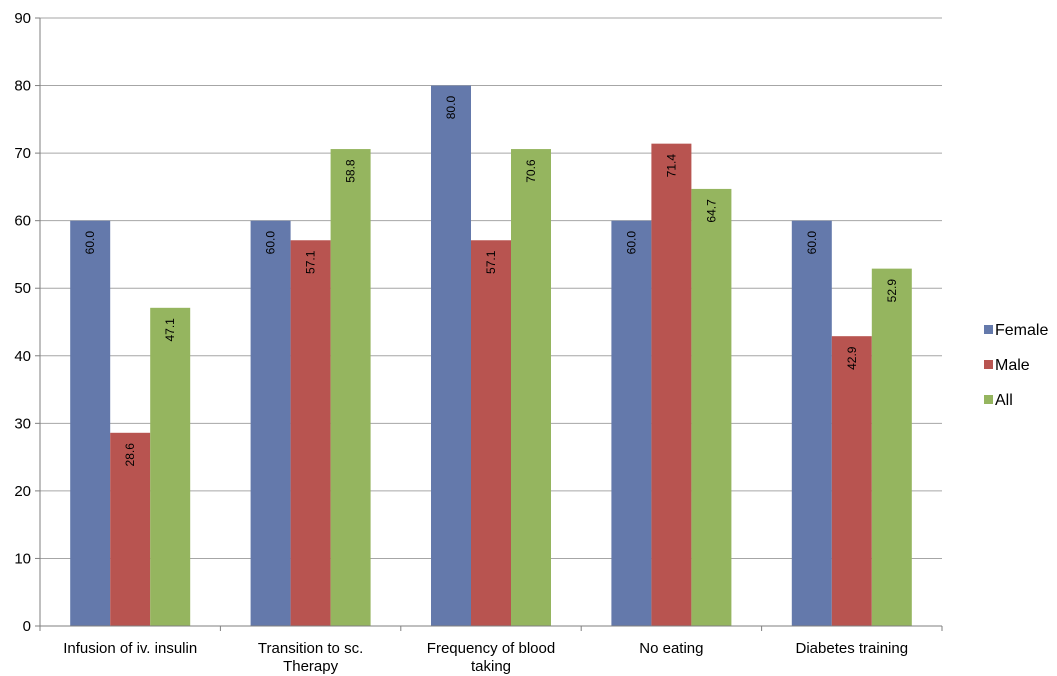  What do you see at coordinates (852, 358) in the screenshot?
I see `data-label: 42.9` at bounding box center [852, 358].